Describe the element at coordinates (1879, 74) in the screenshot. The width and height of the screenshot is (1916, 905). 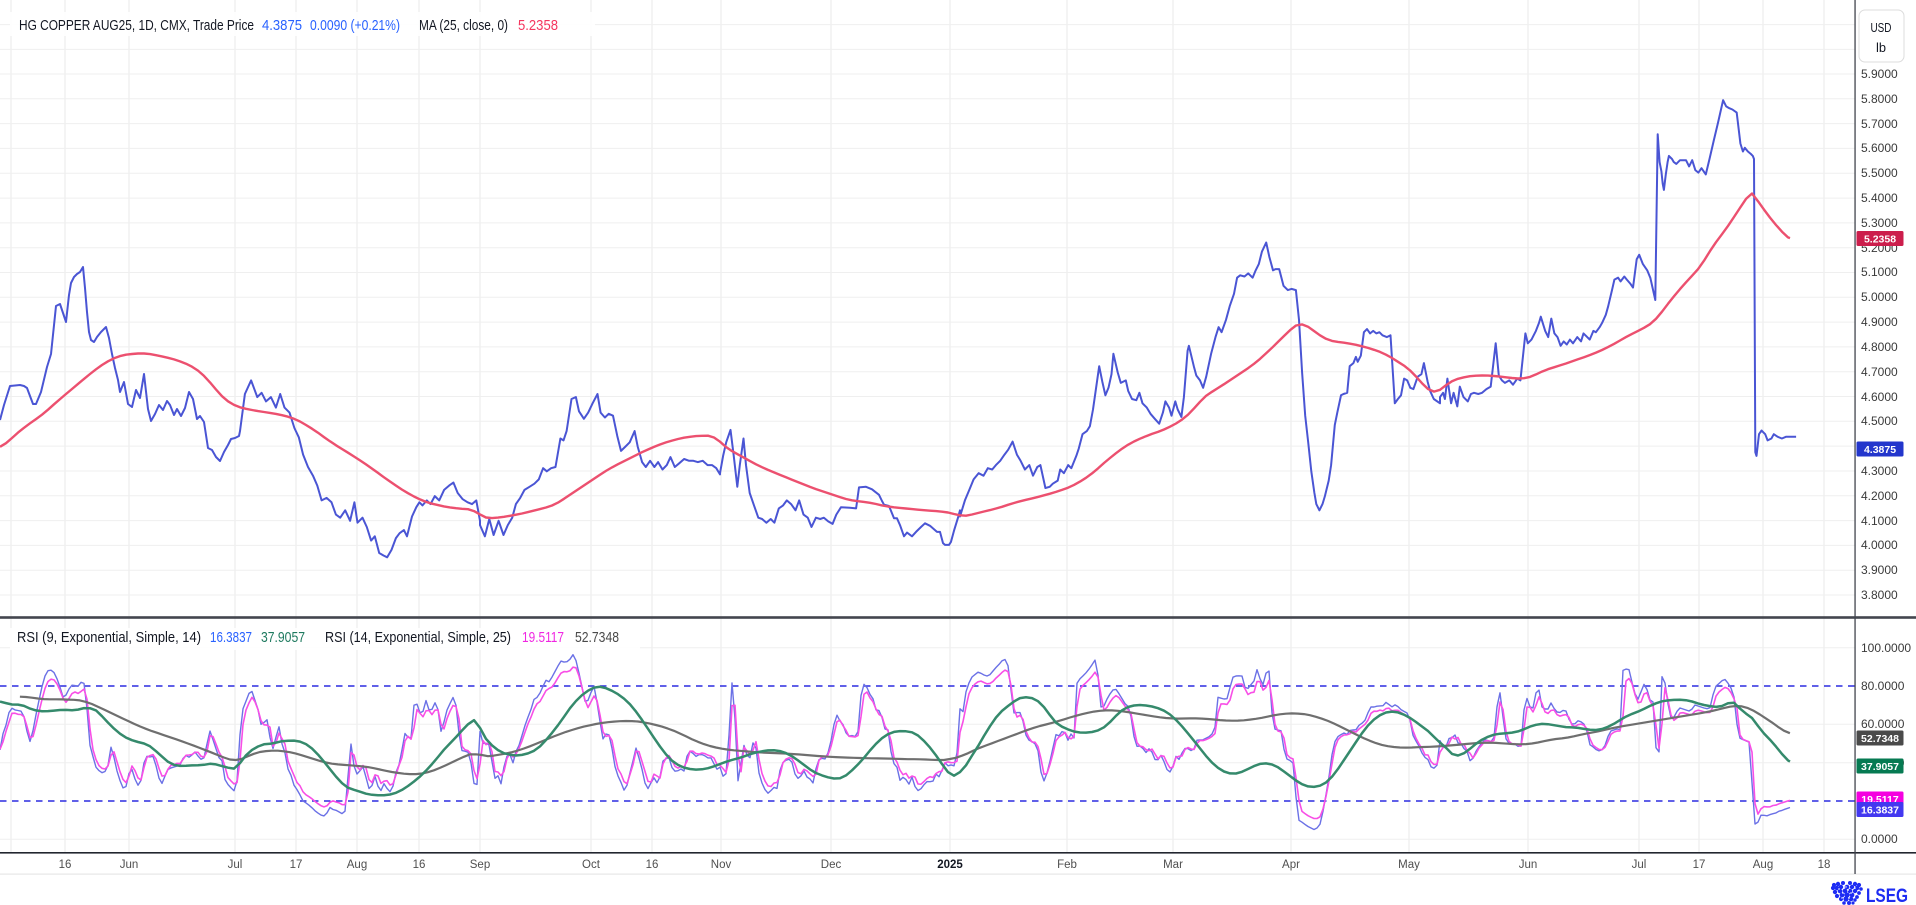
I see `svg-text: 5.9000` at that location.